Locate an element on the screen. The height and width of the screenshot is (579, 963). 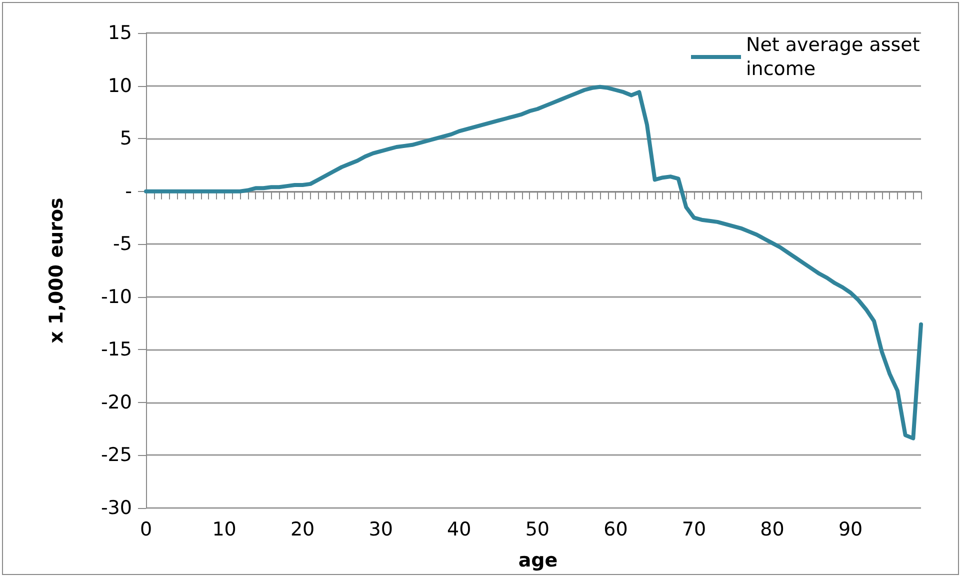
x-tick-label: 0 is located at coordinates (146, 529).